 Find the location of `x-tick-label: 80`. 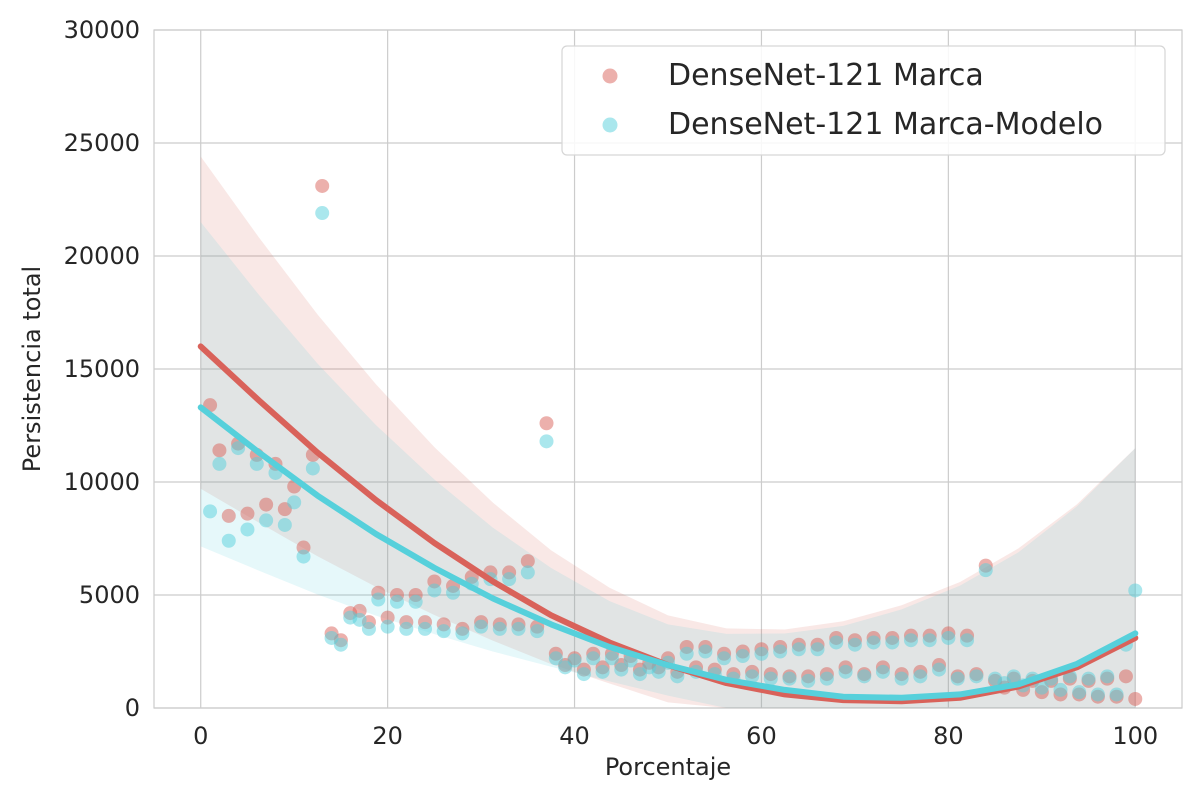

x-tick-label: 80 is located at coordinates (948, 736).